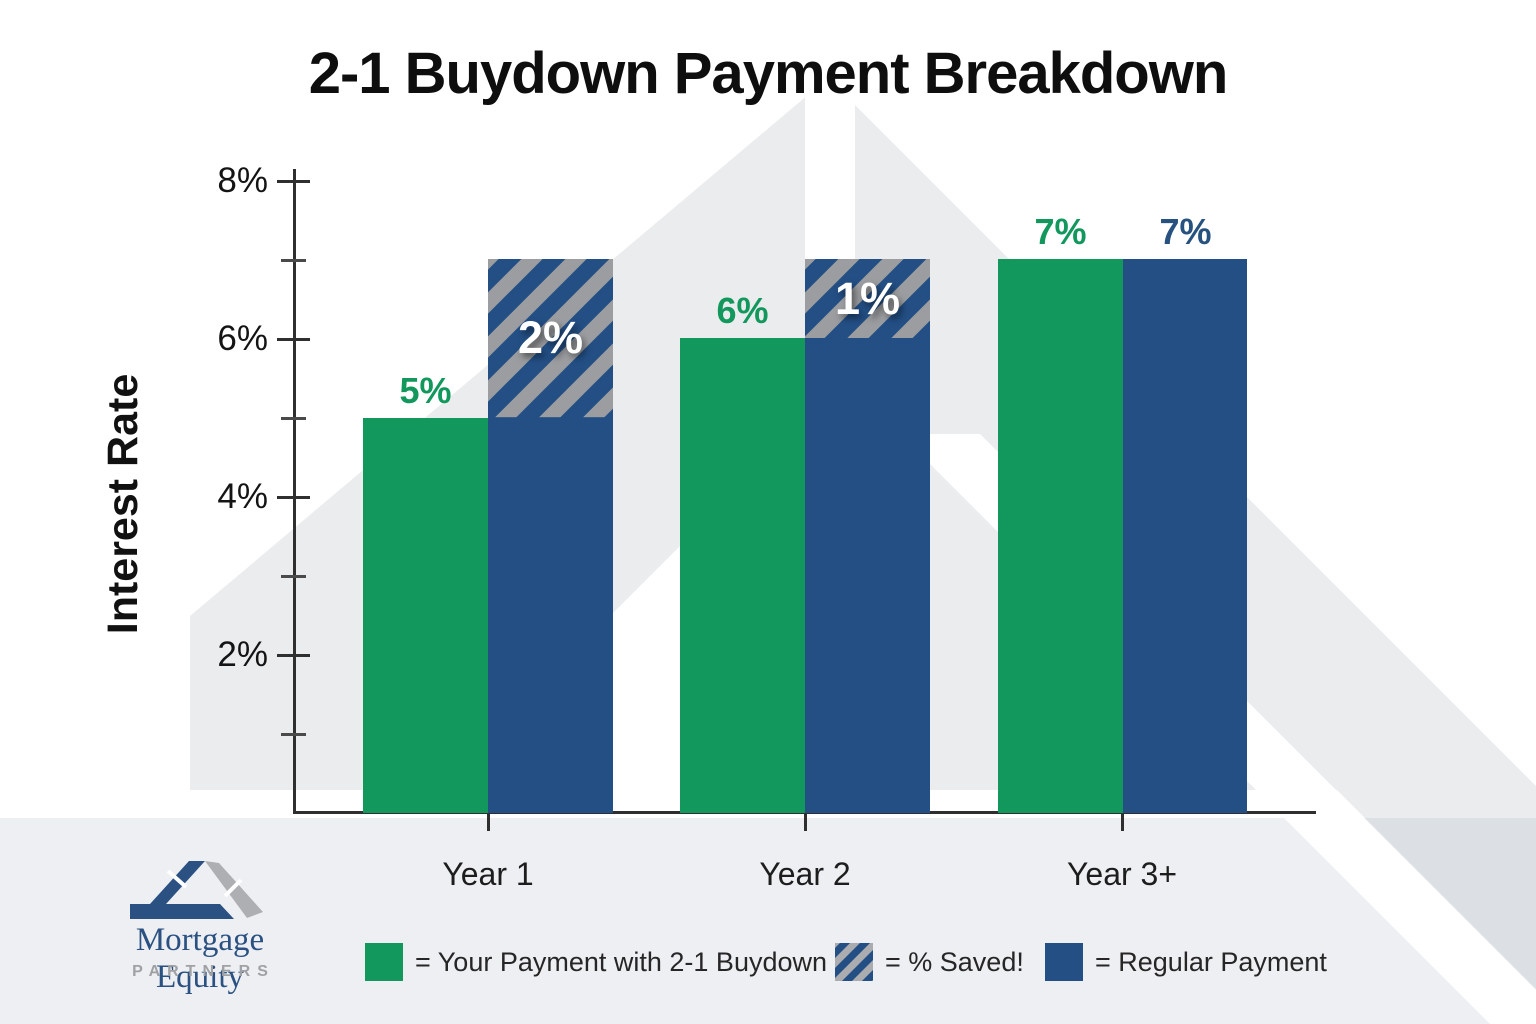 The image size is (1536, 1024). Describe the element at coordinates (867, 536) in the screenshot. I see `bar-regular-year2: 1%` at that location.